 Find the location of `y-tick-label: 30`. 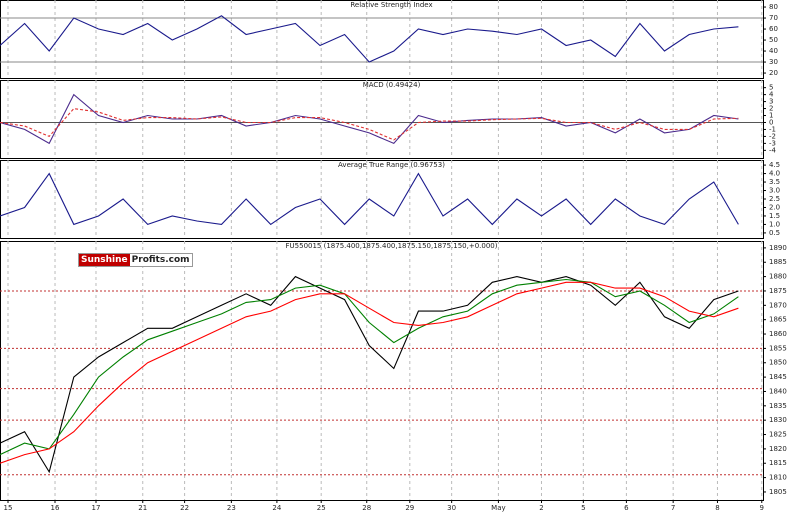

y-tick-label: 30 is located at coordinates (773, 62).